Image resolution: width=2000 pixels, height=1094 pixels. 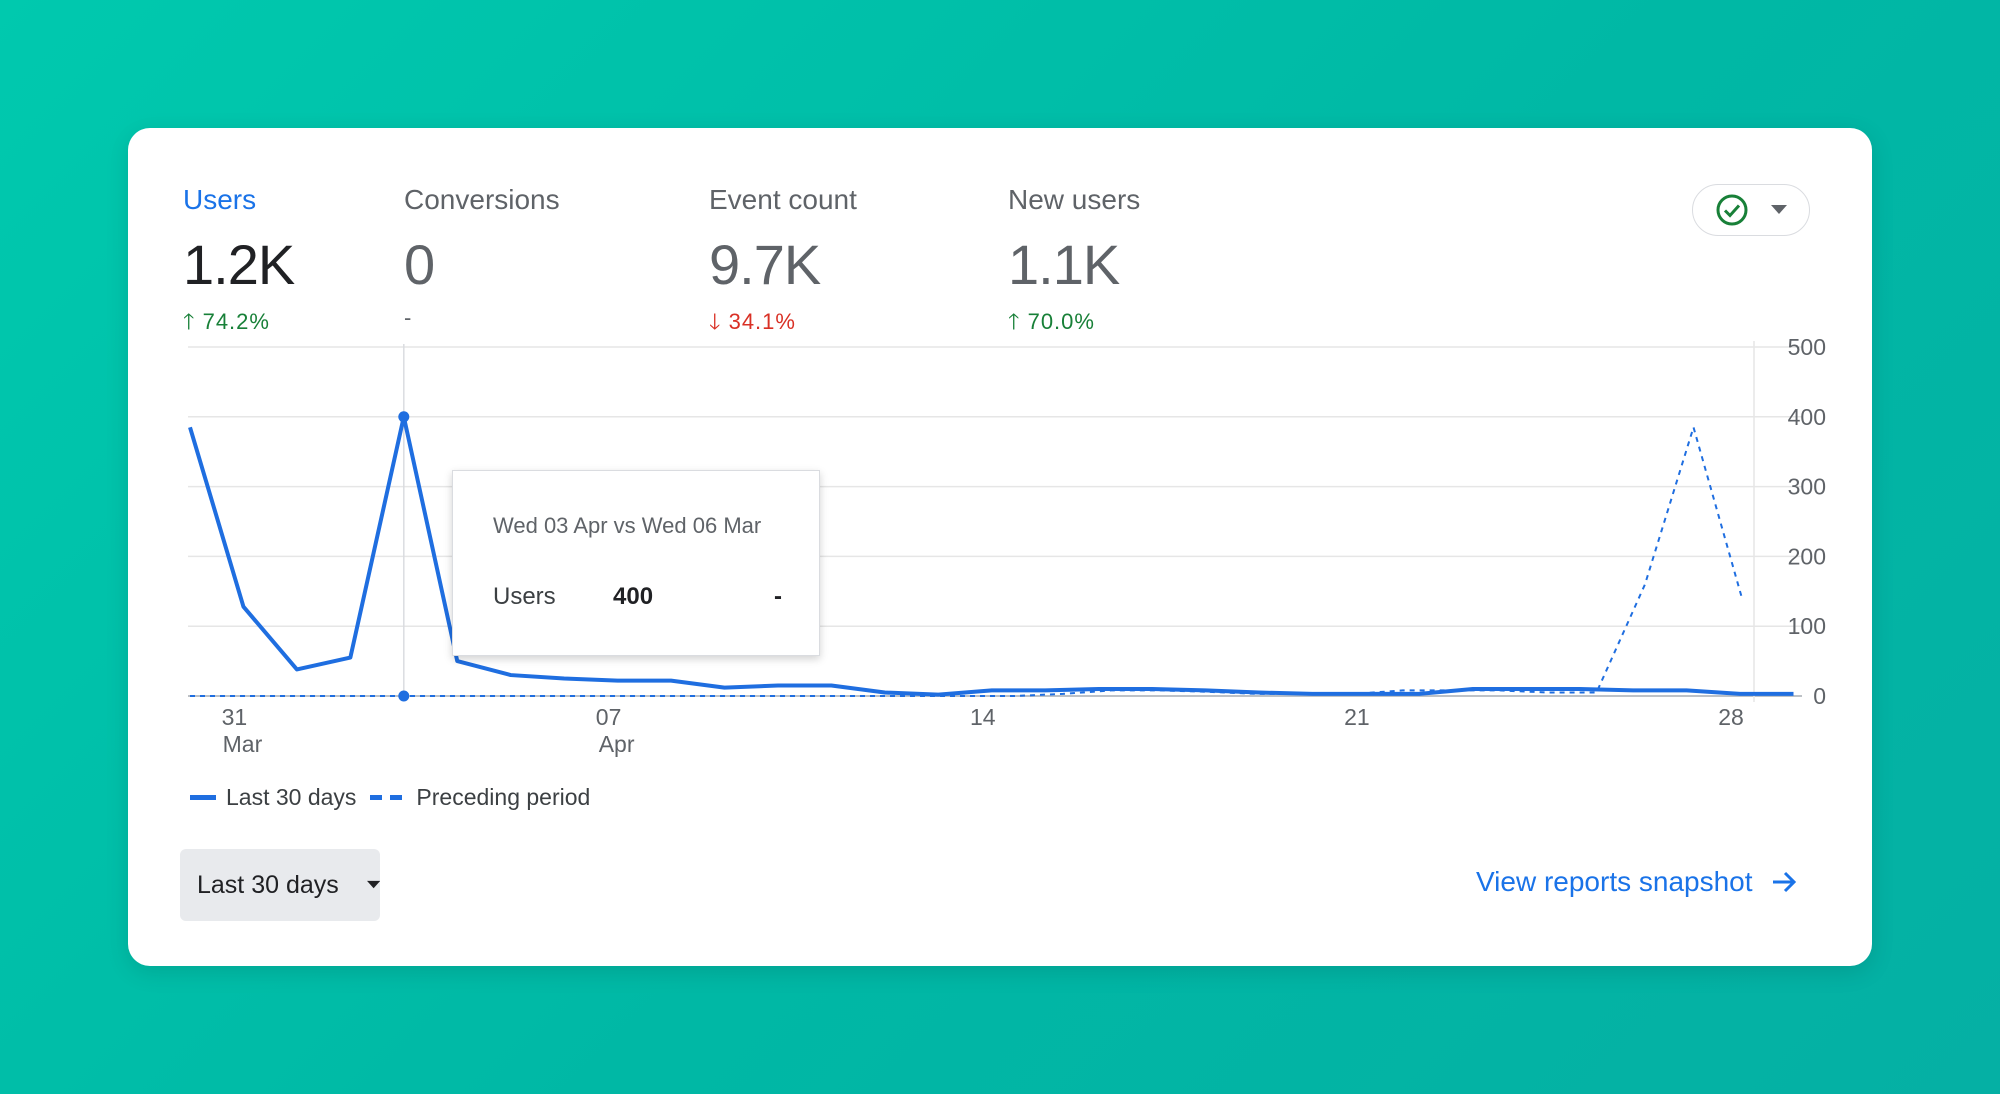 I want to click on metric-value: 9.7K, so click(x=765, y=264).